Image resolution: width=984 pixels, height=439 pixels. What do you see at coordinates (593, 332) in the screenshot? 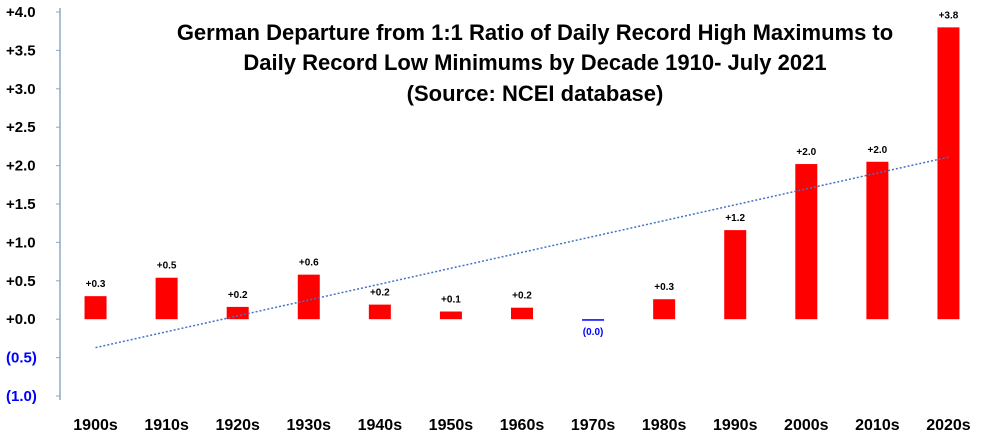
I see `data-label-1970s: (0.0)` at bounding box center [593, 332].